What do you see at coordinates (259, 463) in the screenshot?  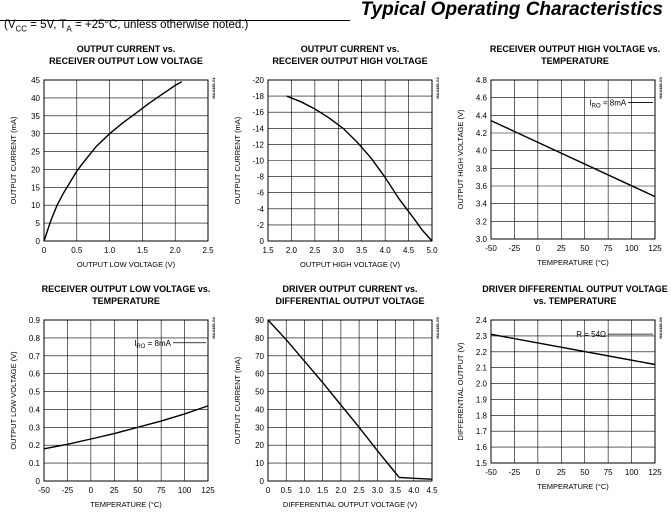 I see `y-tick-label: 10` at bounding box center [259, 463].